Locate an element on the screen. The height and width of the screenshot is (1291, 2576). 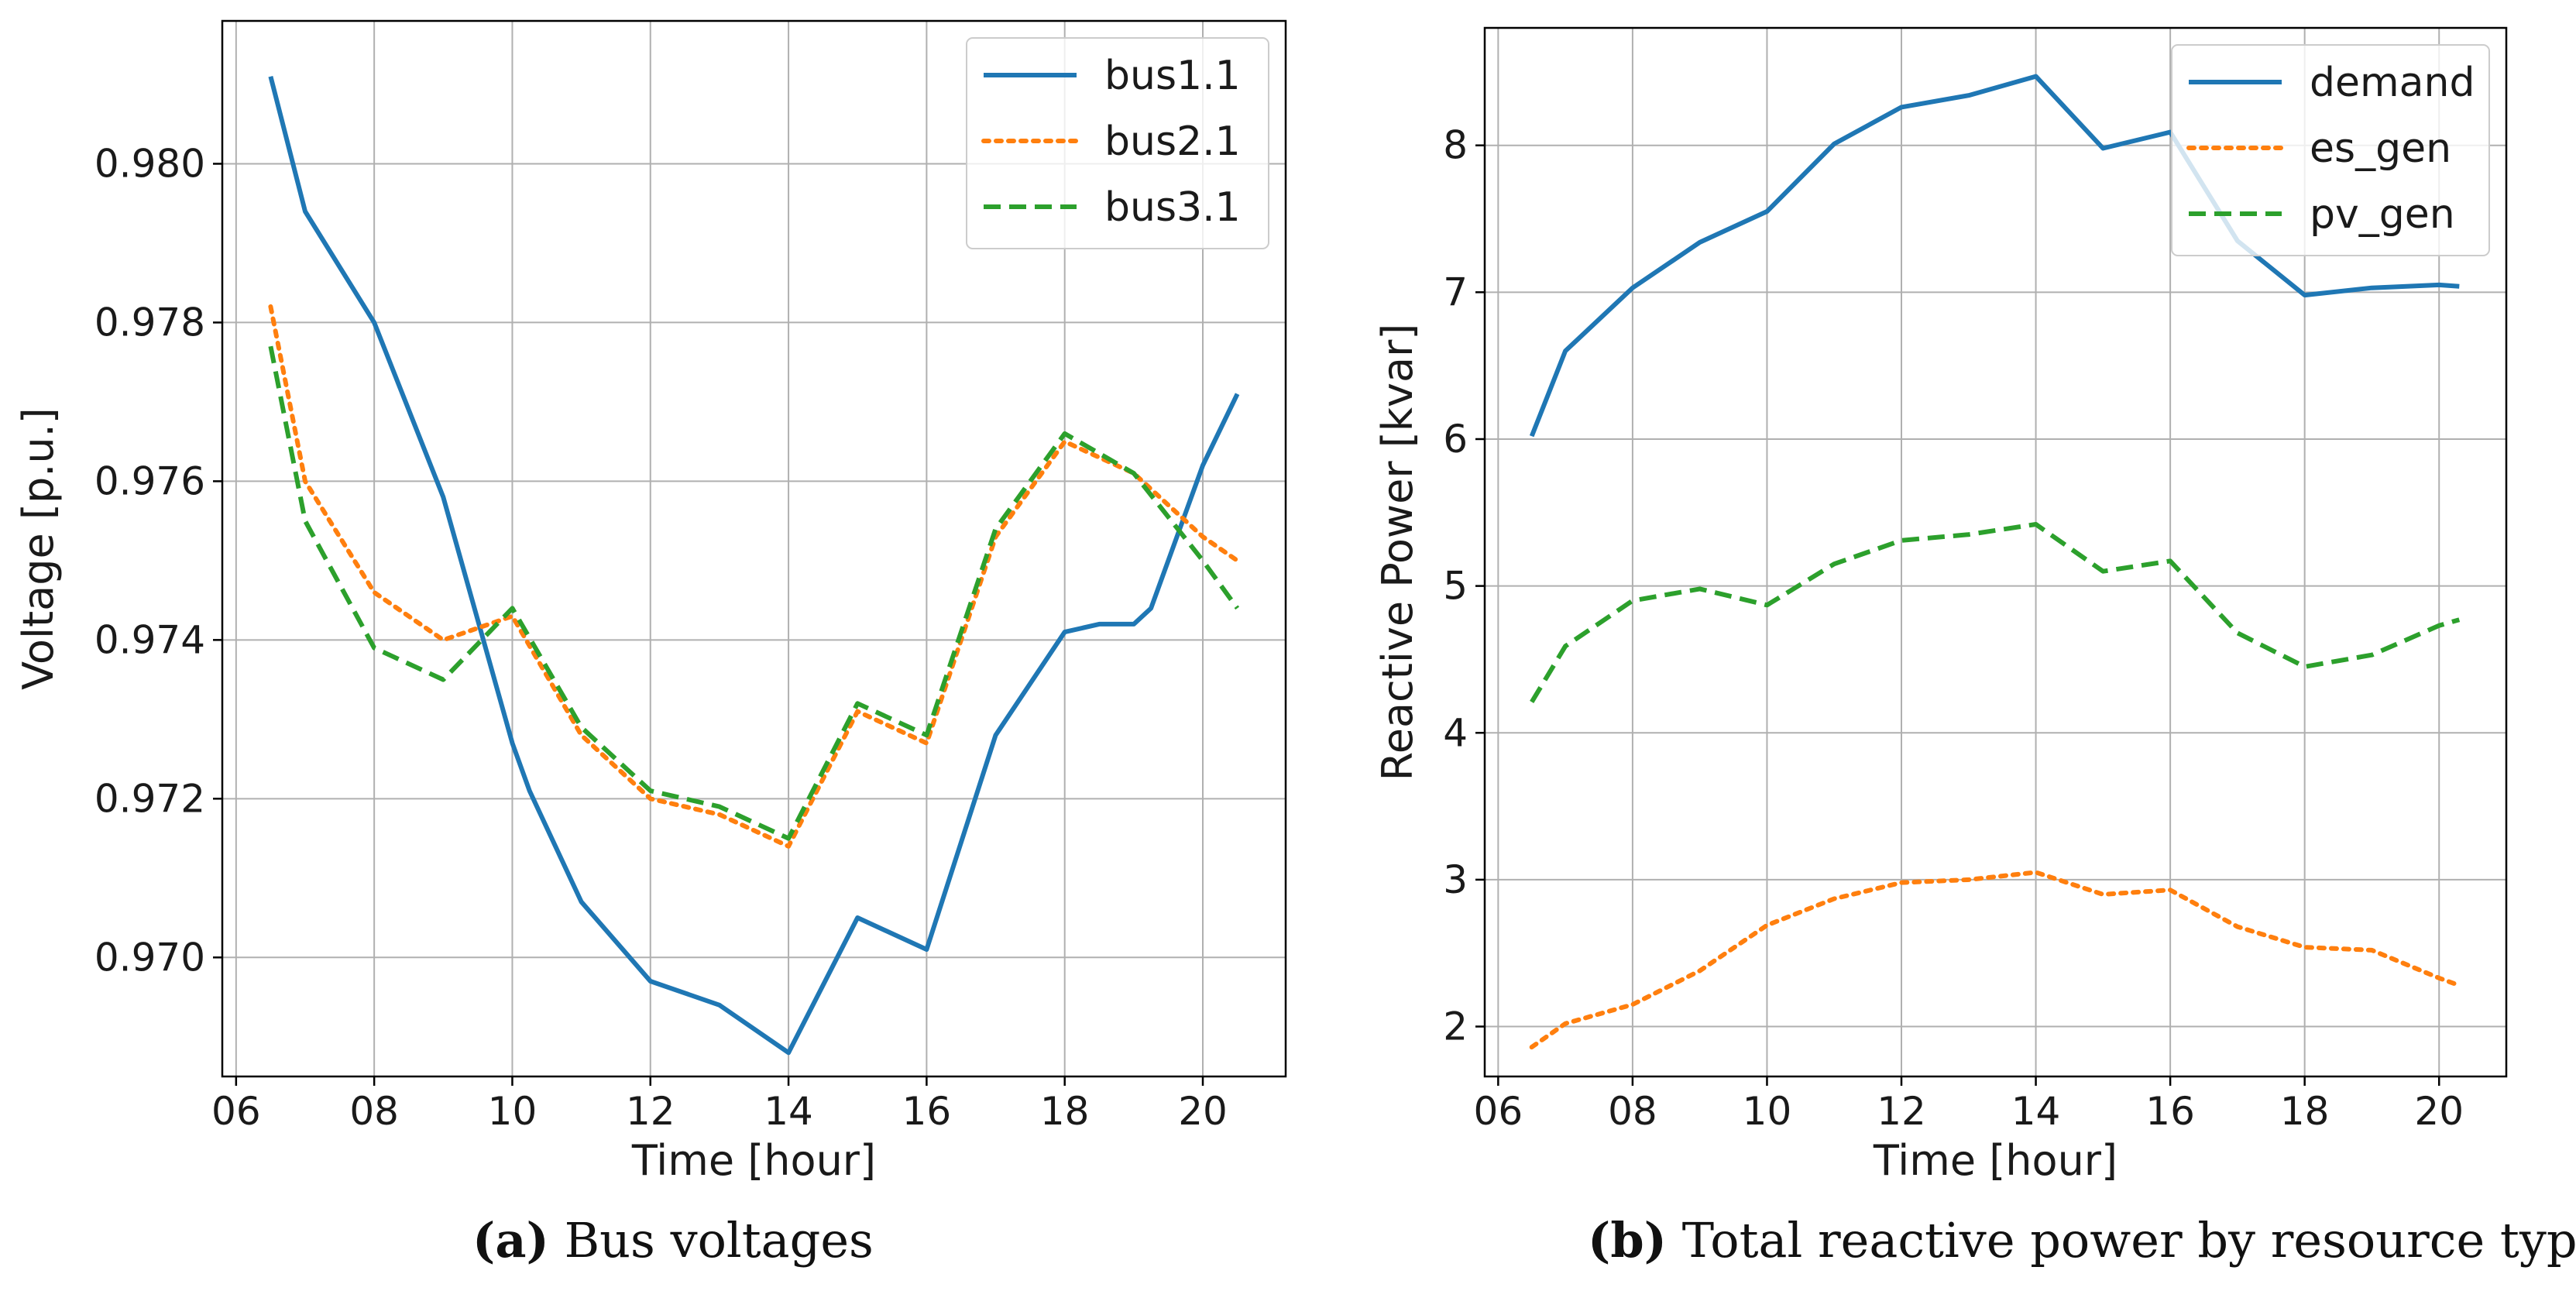
y-tick-label: 0.972 is located at coordinates (149, 798).